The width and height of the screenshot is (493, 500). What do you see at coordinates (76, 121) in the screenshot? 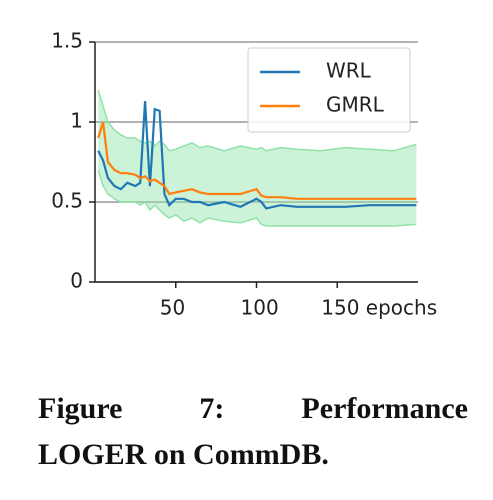
I see `y-tick-label: 1` at bounding box center [76, 121].